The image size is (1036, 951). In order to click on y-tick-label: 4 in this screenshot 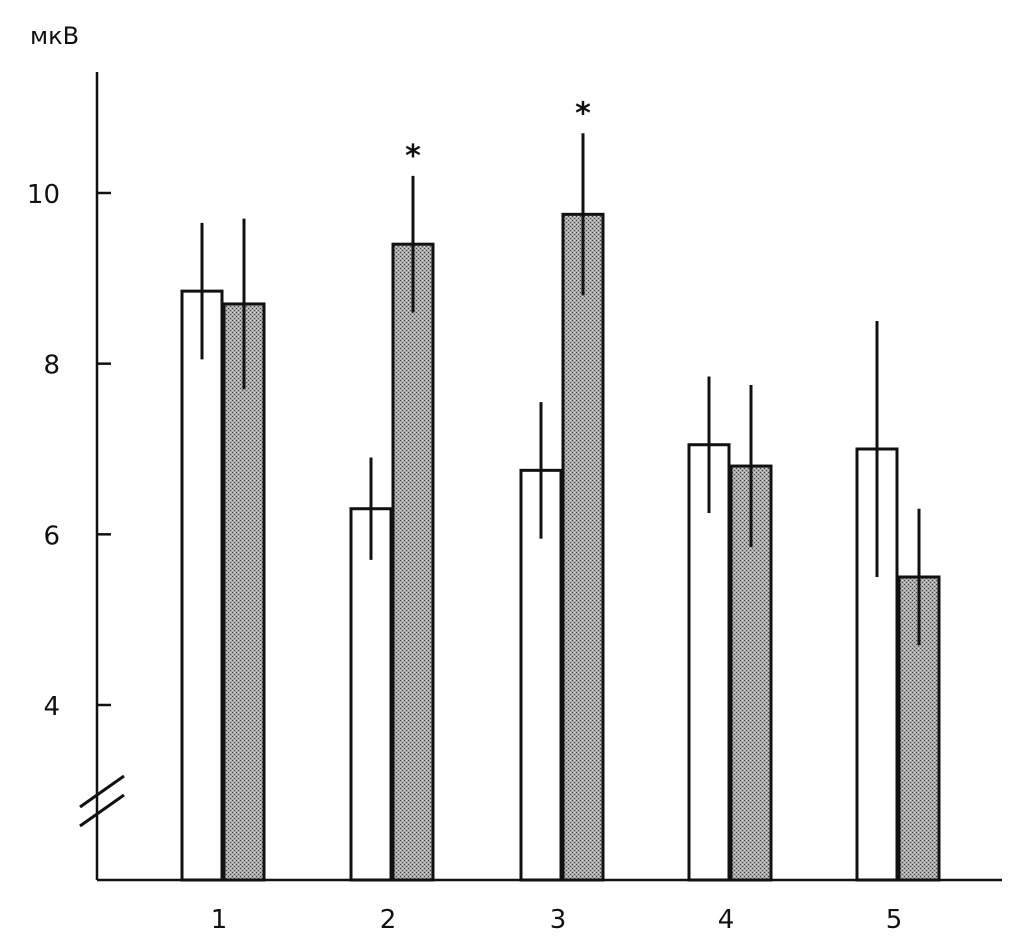, I will do `click(51, 707)`.